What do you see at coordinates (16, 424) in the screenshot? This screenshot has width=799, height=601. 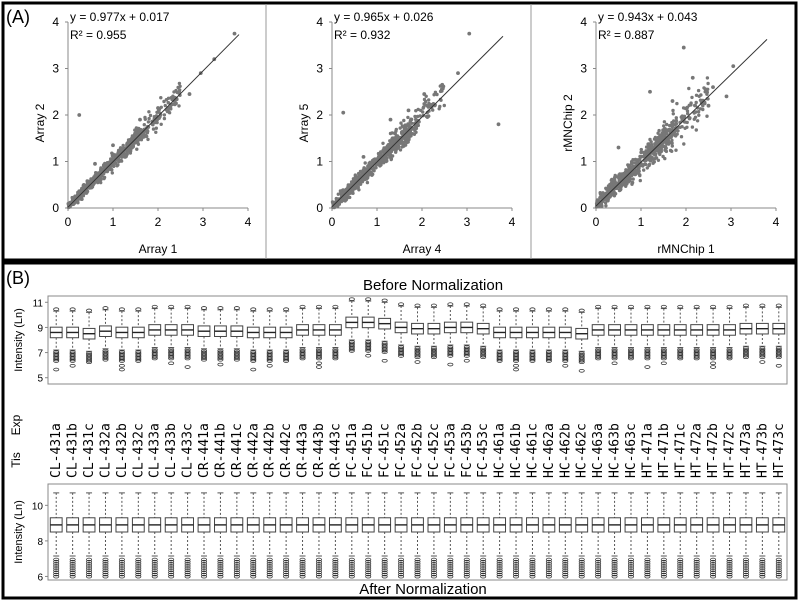 I see `exp-row-label: Exp` at bounding box center [16, 424].